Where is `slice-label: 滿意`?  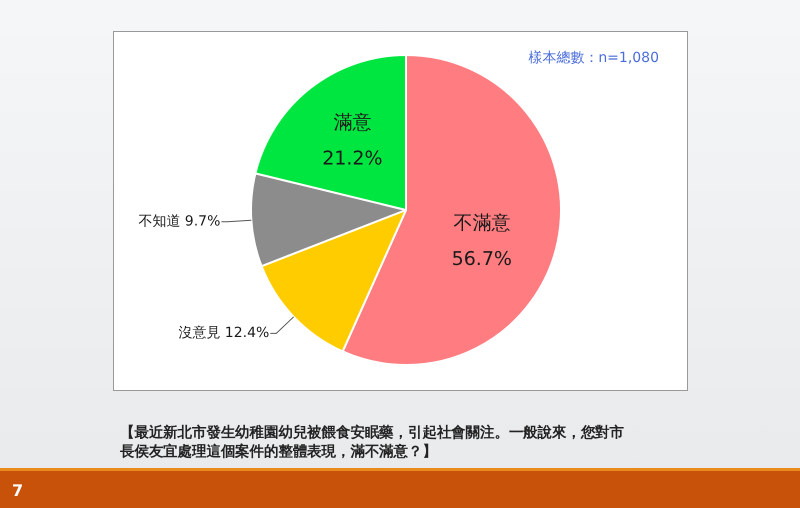
slice-label: 滿意 is located at coordinates (352, 123).